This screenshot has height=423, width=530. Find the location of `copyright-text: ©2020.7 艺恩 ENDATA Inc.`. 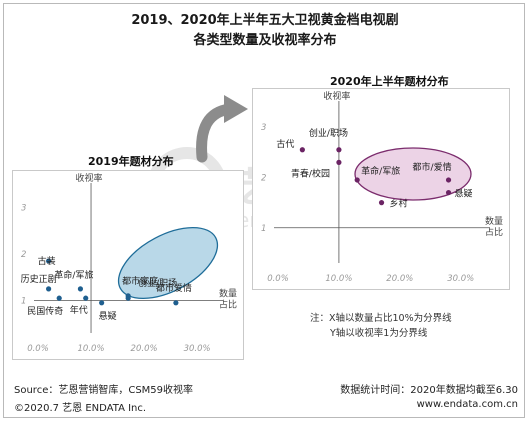

copyright-text: ©2020.7 艺恩 ENDATA Inc. is located at coordinates (80, 408).